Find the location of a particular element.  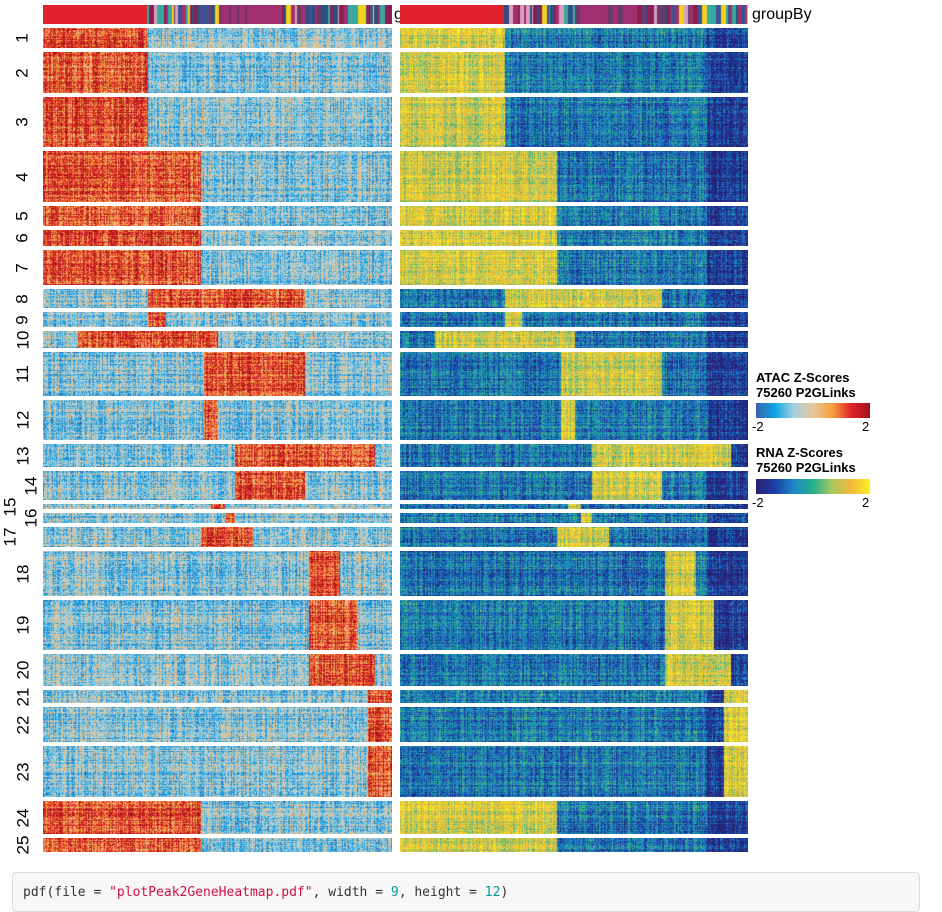

code-w-label: , width = is located at coordinates (351, 892).